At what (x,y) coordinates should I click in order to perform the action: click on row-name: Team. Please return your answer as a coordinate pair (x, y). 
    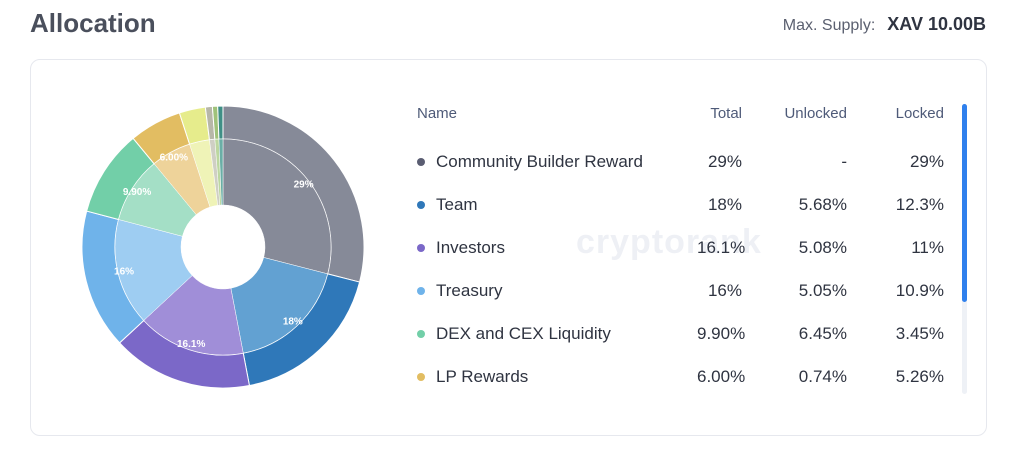
    Looking at the image, I should click on (457, 204).